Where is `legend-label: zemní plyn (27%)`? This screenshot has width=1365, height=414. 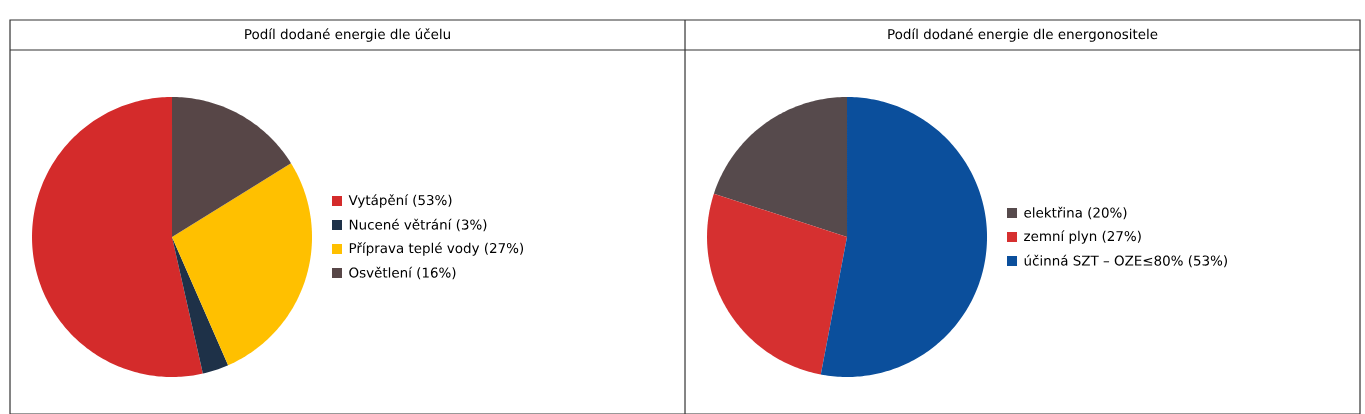 legend-label: zemní plyn (27%) is located at coordinates (1082, 237).